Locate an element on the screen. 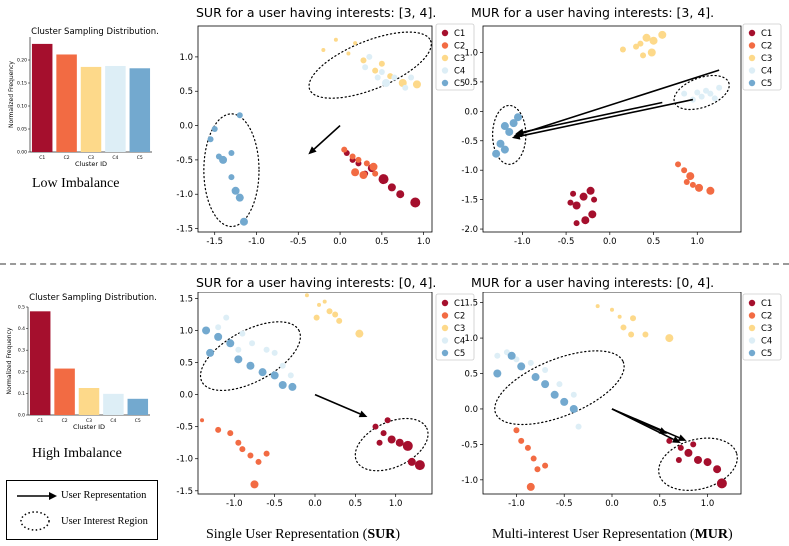 This screenshot has width=789, height=546. legend-label-C4: C4 is located at coordinates (766, 342).